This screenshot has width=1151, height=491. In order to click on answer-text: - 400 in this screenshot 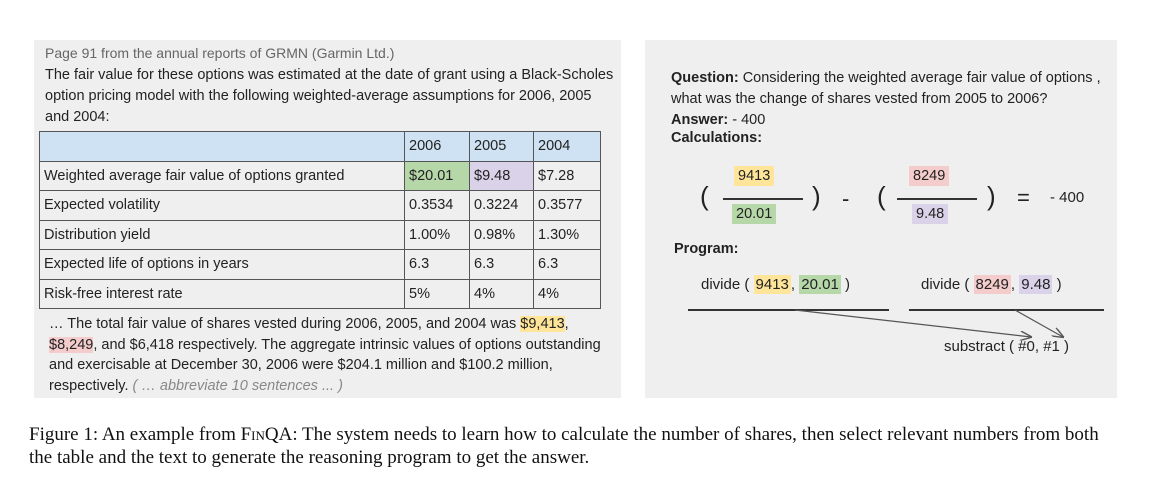, I will do `click(747, 120)`.